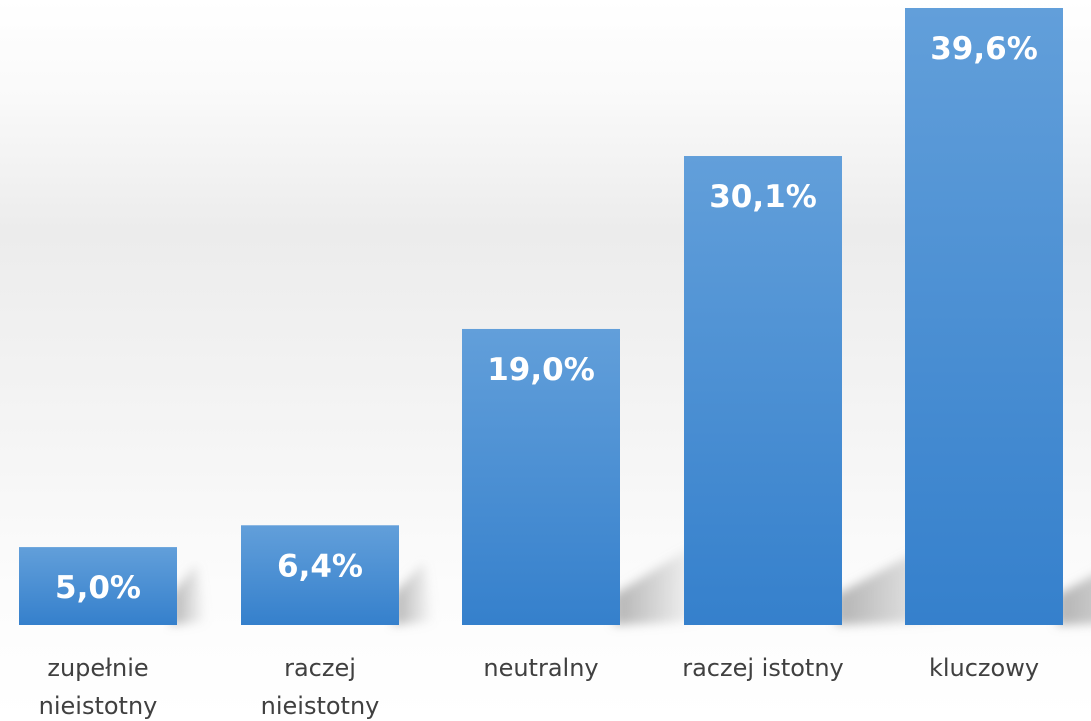 The width and height of the screenshot is (1091, 721). I want to click on category-label-line: neutralny, so click(540, 668).